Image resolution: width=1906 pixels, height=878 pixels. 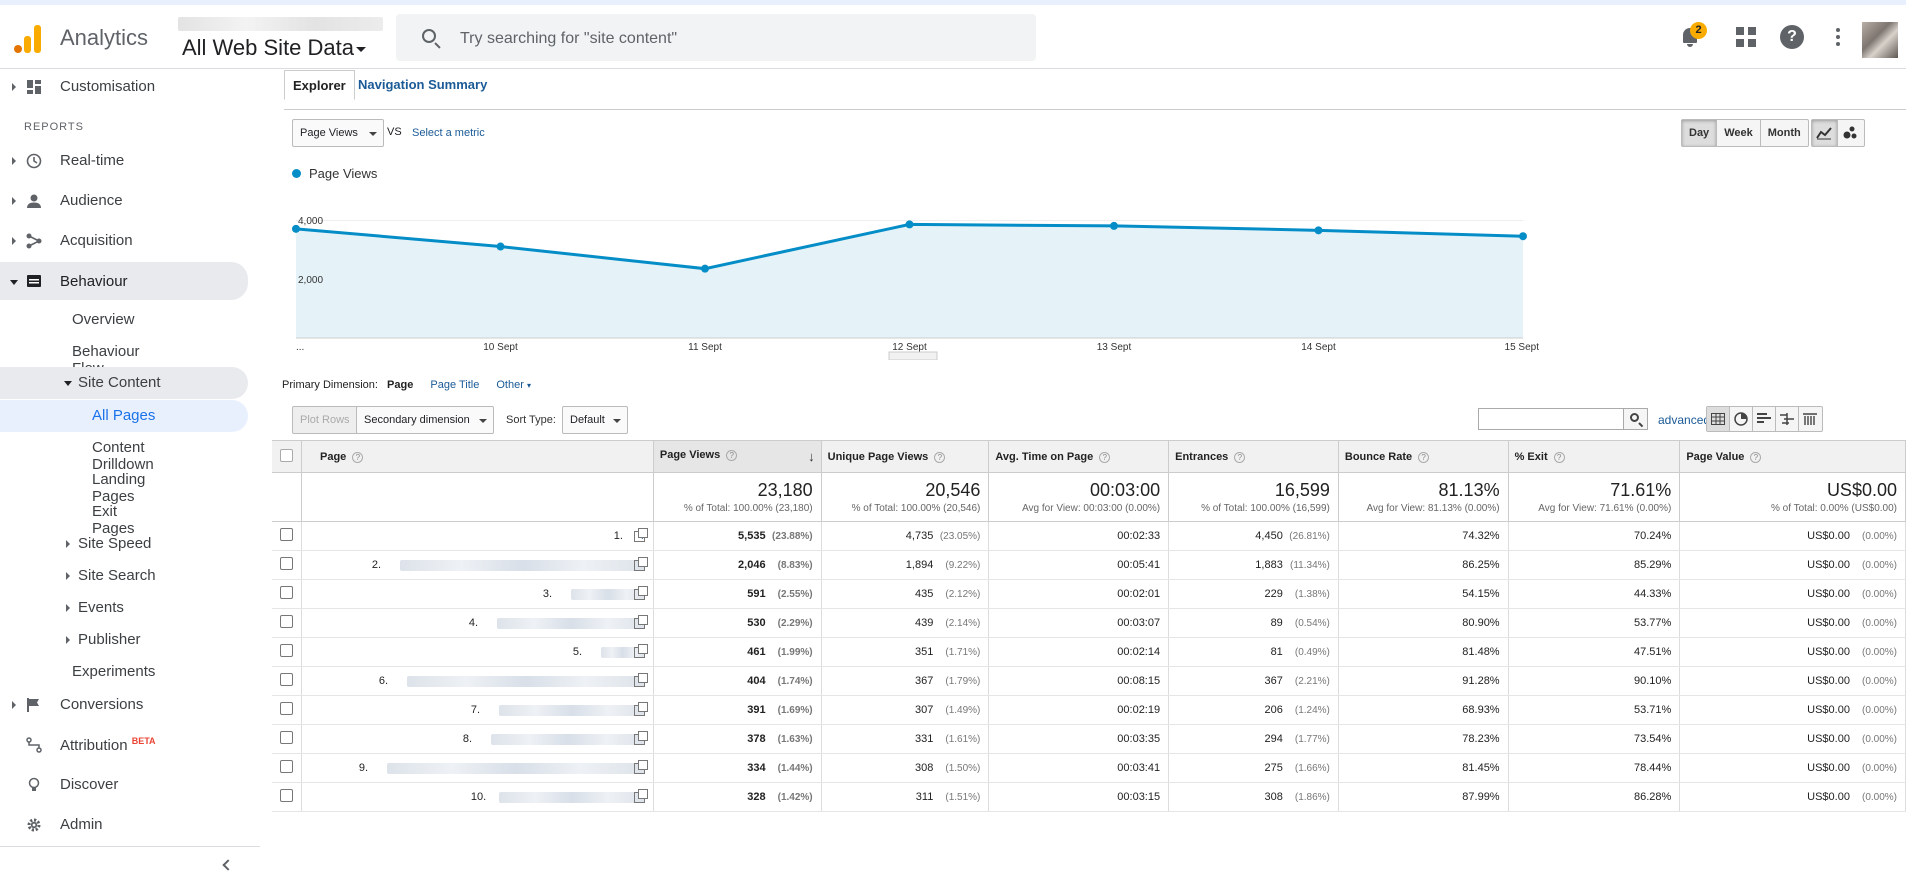 I want to click on sidebar-item-discover: Discover, so click(x=124, y=785).